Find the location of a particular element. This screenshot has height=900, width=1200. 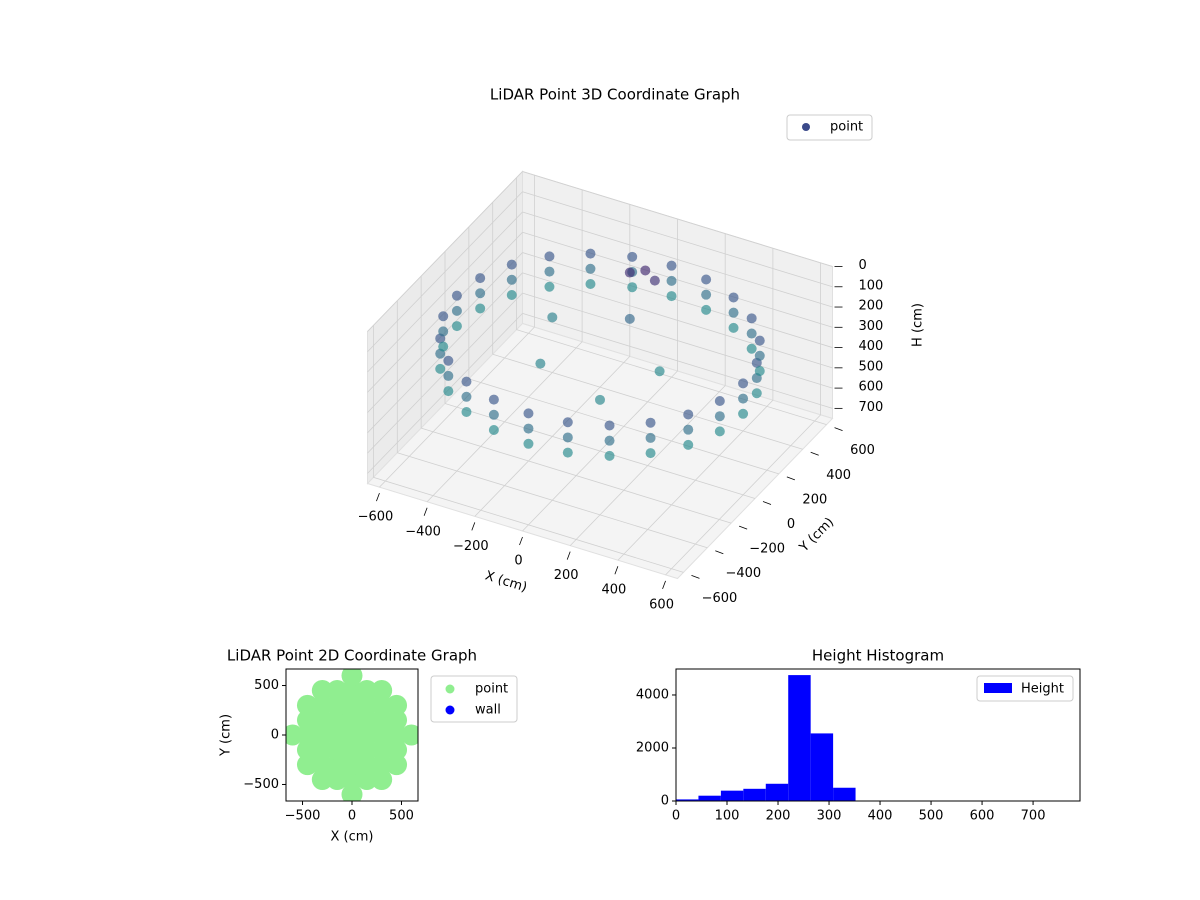

y-tick-label: 200 is located at coordinates (814, 499).